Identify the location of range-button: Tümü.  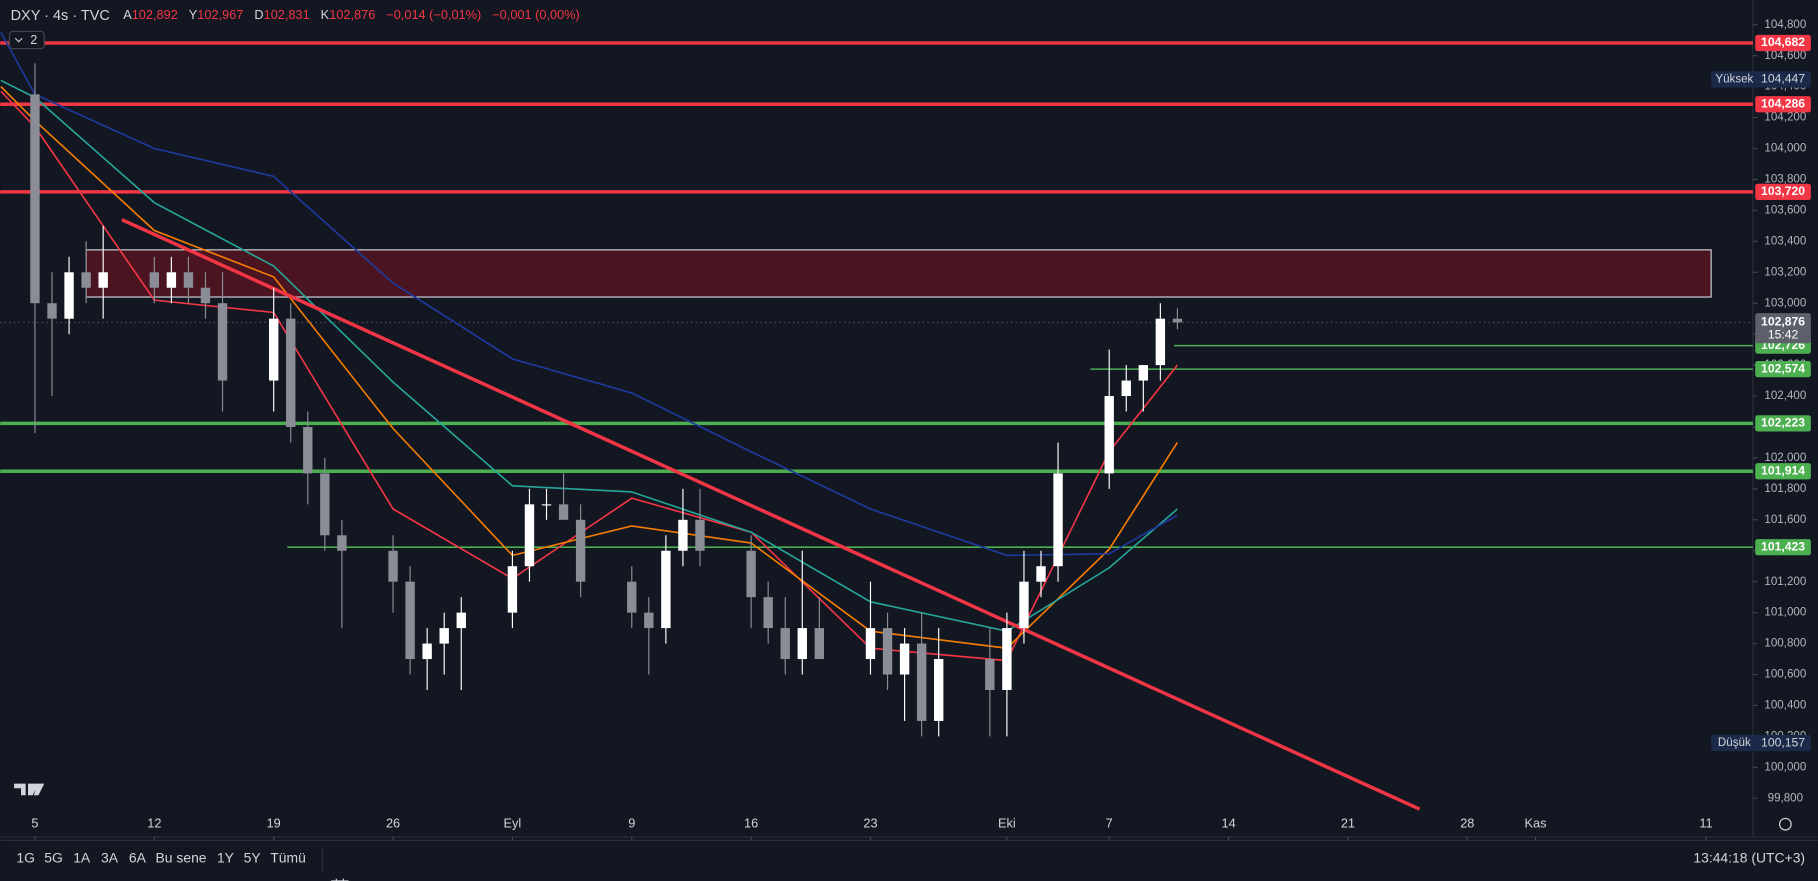
(288, 858).